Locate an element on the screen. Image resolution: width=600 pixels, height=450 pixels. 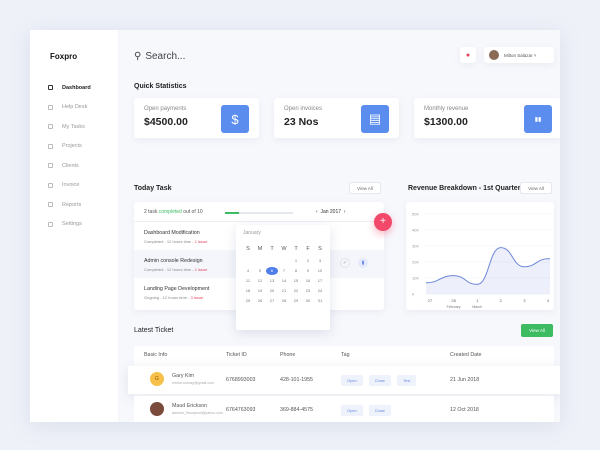
calendar-day: 28 is located at coordinates (284, 300).